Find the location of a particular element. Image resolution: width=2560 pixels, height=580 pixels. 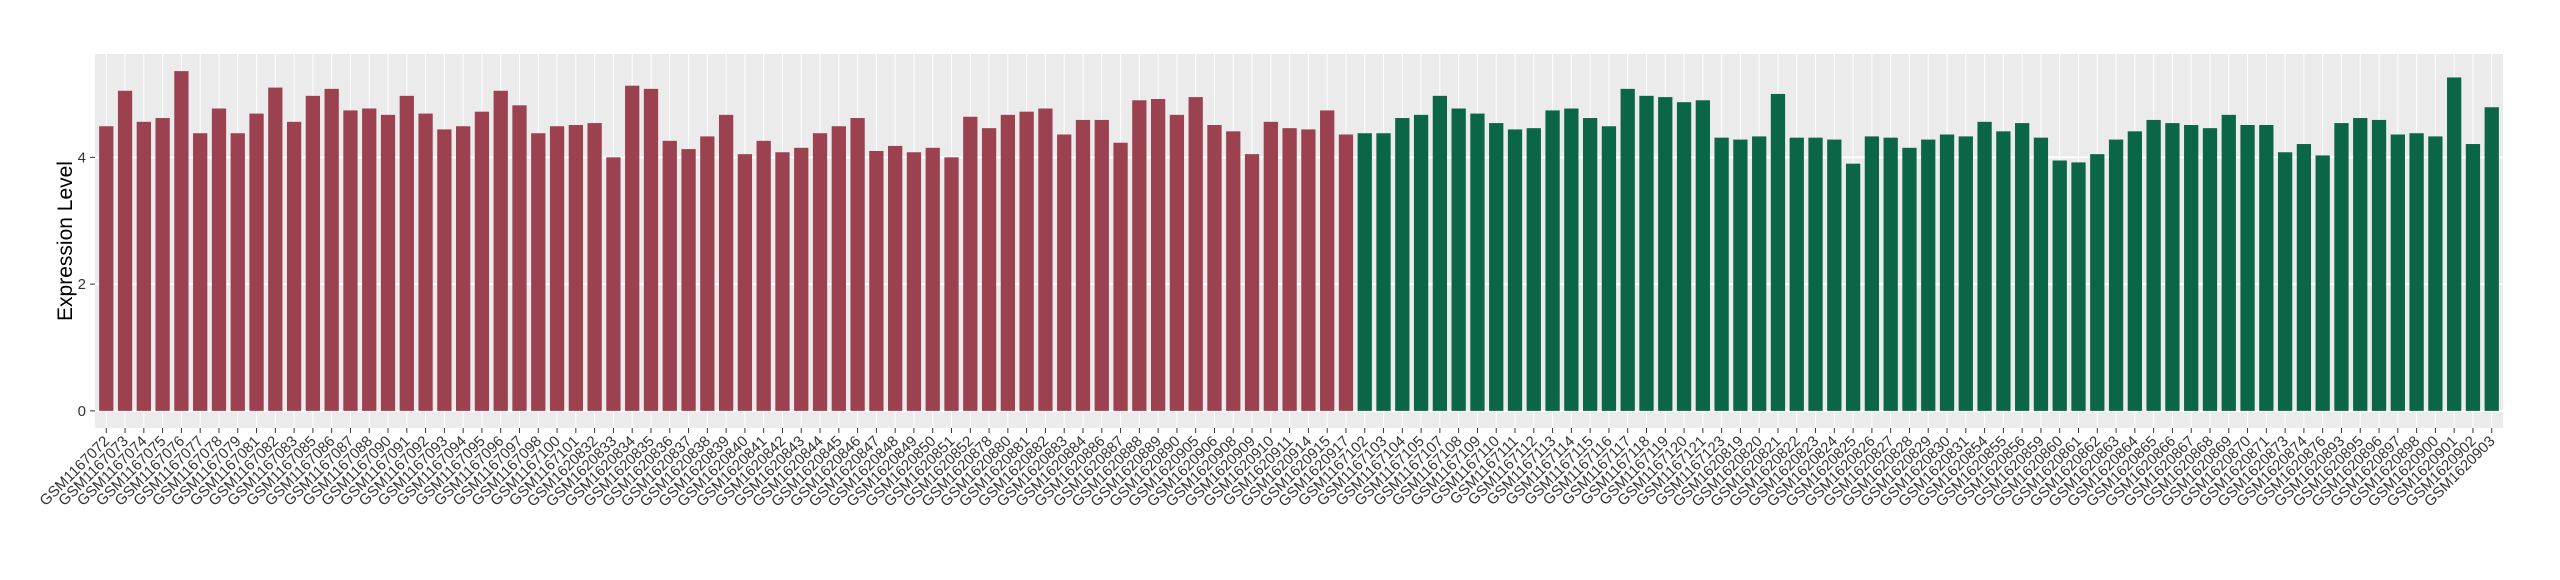

y-tick-label: 4 is located at coordinates (82, 157).